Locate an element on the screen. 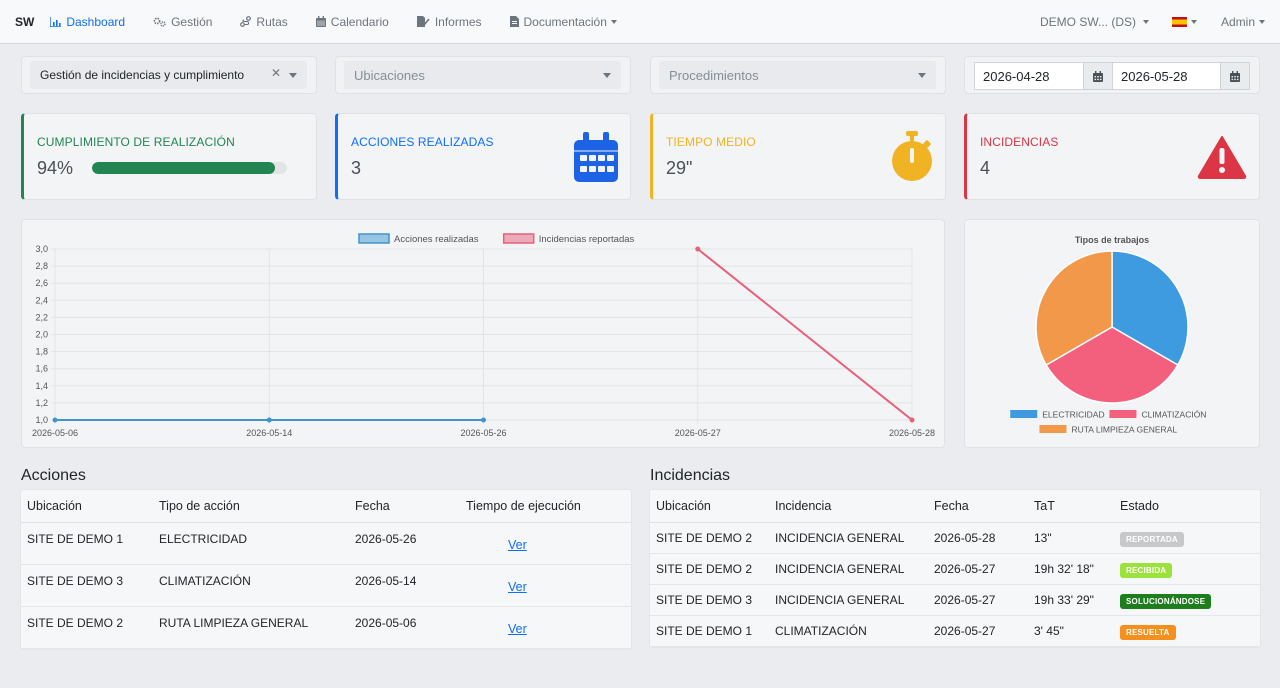  warning-triangle-icon is located at coordinates (1222, 157).